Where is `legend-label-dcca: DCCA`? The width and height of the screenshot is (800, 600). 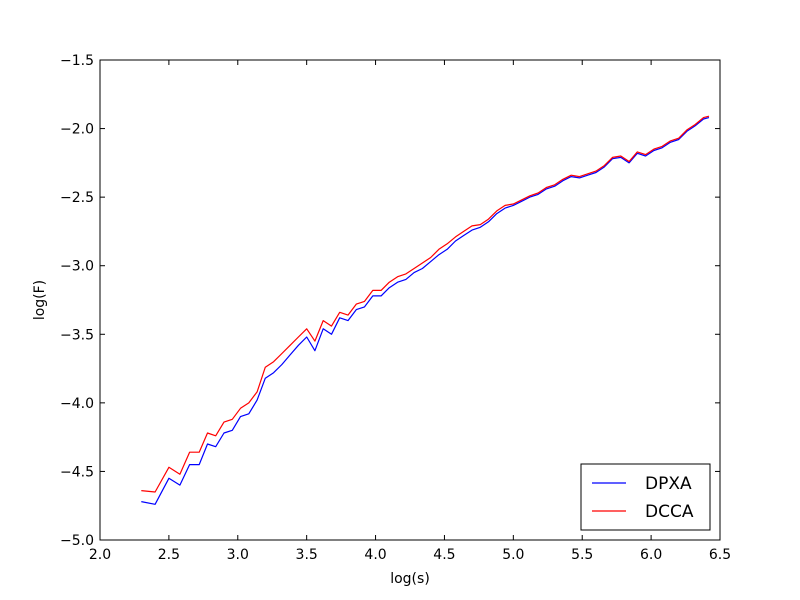 legend-label-dcca: DCCA is located at coordinates (669, 512).